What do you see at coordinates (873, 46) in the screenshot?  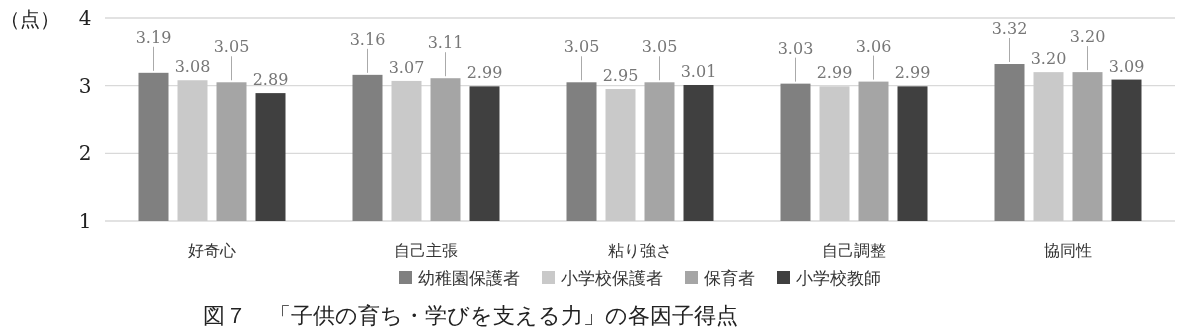 I see `data-label: 3.06` at bounding box center [873, 46].